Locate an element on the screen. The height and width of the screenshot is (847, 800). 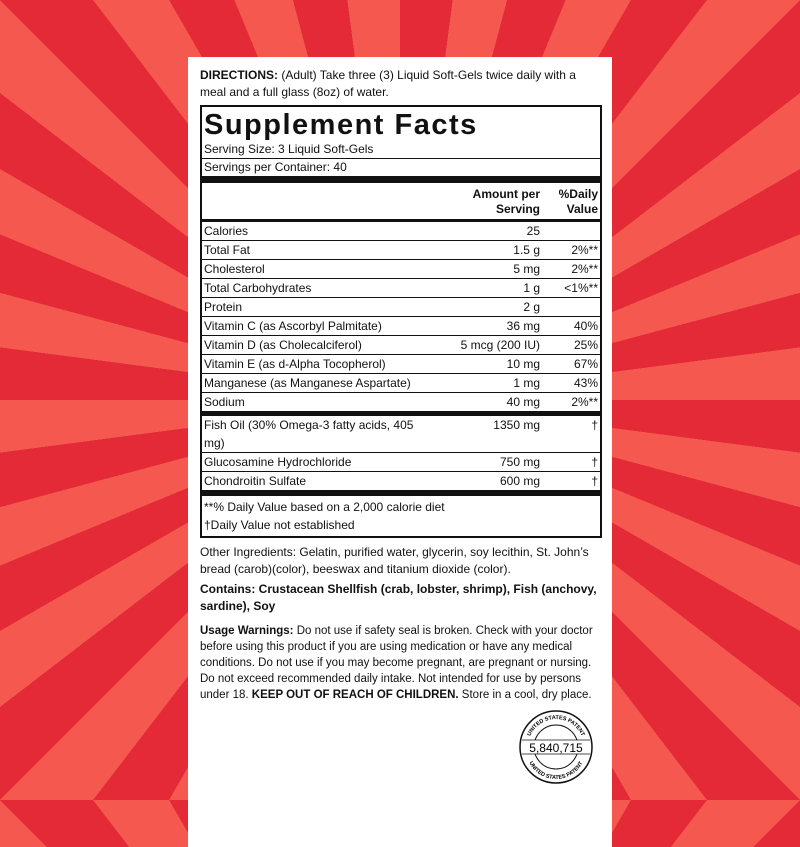
directions-label: DIRECTIONS: is located at coordinates (239, 75).